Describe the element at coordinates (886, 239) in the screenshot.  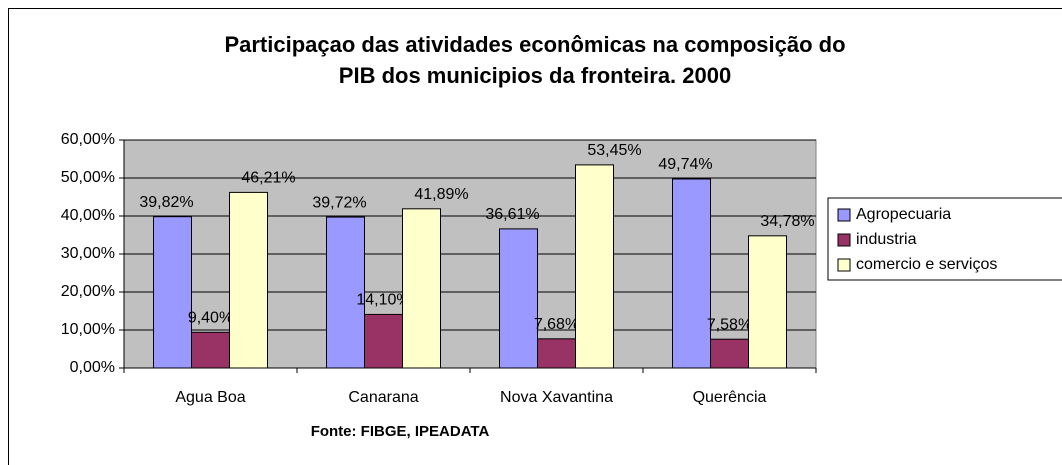
I see `legend-label: industria` at that location.